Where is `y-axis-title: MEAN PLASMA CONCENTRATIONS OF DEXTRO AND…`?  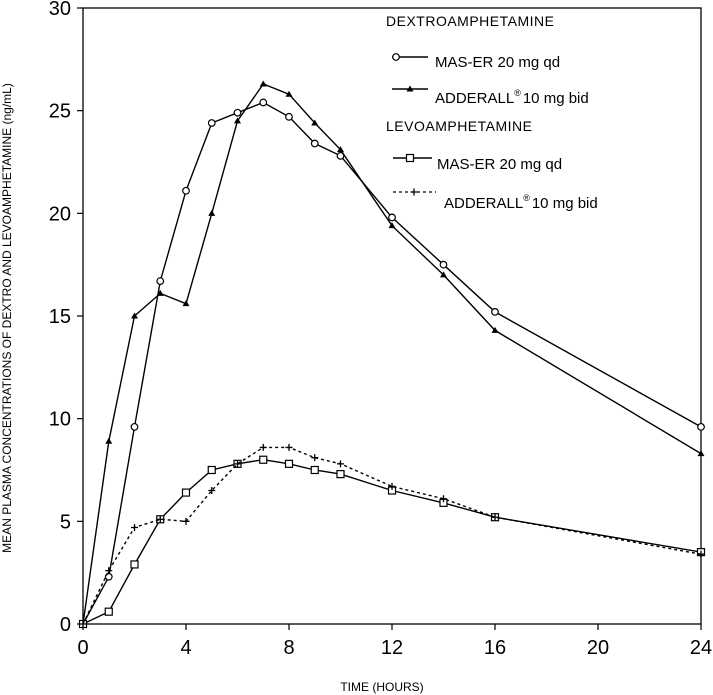
y-axis-title: MEAN PLASMA CONCENTRATIONS OF DEXTRO AND… is located at coordinates (7, 318).